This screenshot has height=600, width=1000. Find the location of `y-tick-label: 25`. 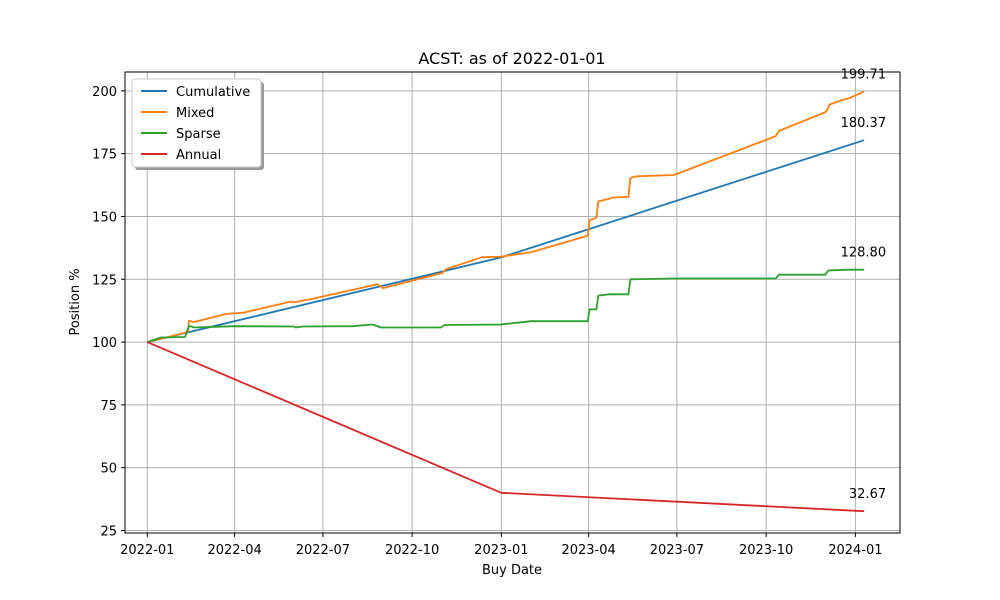

y-tick-label: 25 is located at coordinates (108, 531).